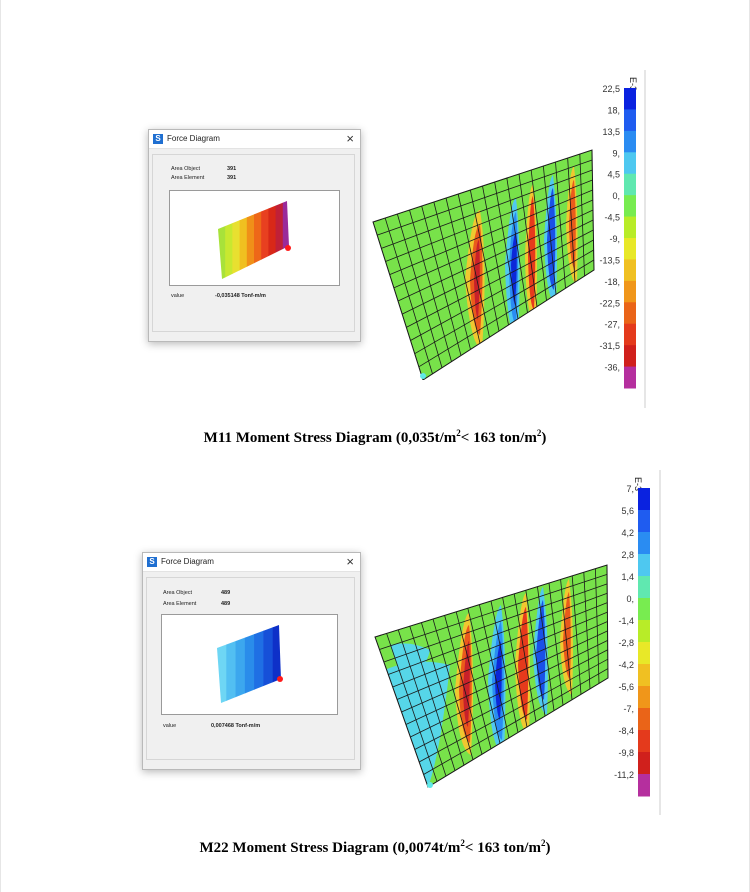 The height and width of the screenshot is (892, 750). I want to click on legend-label: 22,5, so click(611, 89).